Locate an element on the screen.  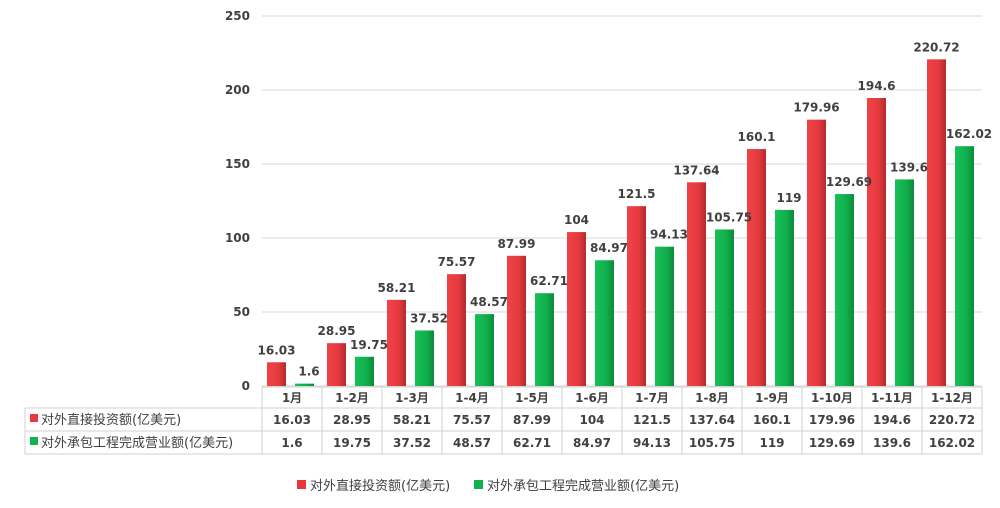
table-cell: 75.57 is located at coordinates (472, 420).